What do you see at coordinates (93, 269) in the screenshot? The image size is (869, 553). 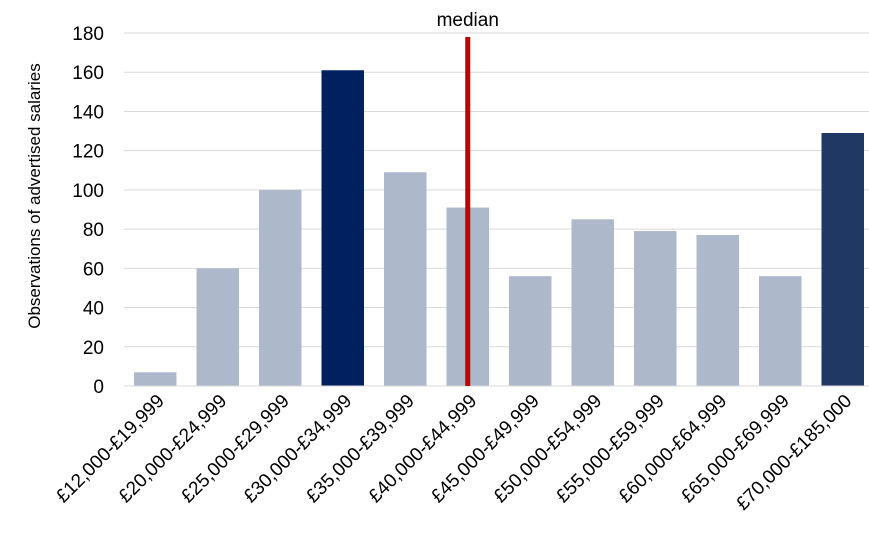 I see `y-tick-label: 60` at bounding box center [93, 269].